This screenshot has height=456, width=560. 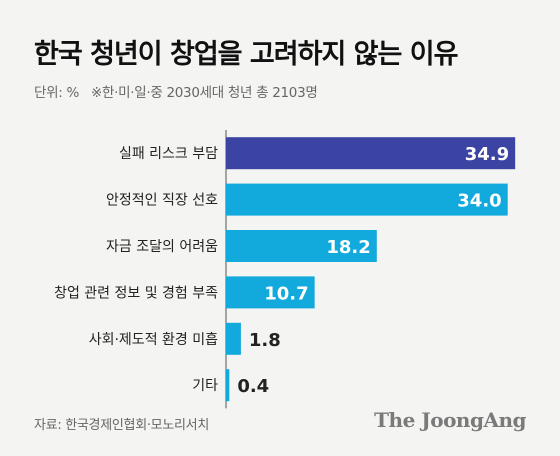 What do you see at coordinates (162, 201) in the screenshot?
I see `category-label-1: 안정적인 직장 선호` at bounding box center [162, 201].